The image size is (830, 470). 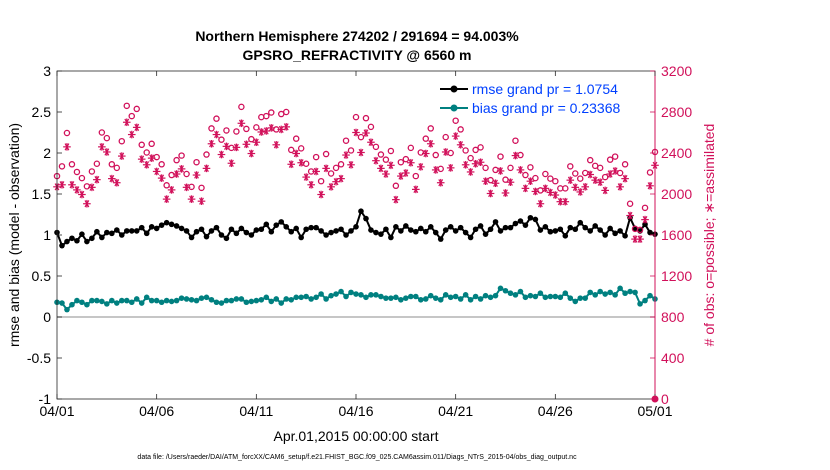 What do you see at coordinates (676, 276) in the screenshot?
I see `y-right-tick-label: 1200` at bounding box center [676, 276].